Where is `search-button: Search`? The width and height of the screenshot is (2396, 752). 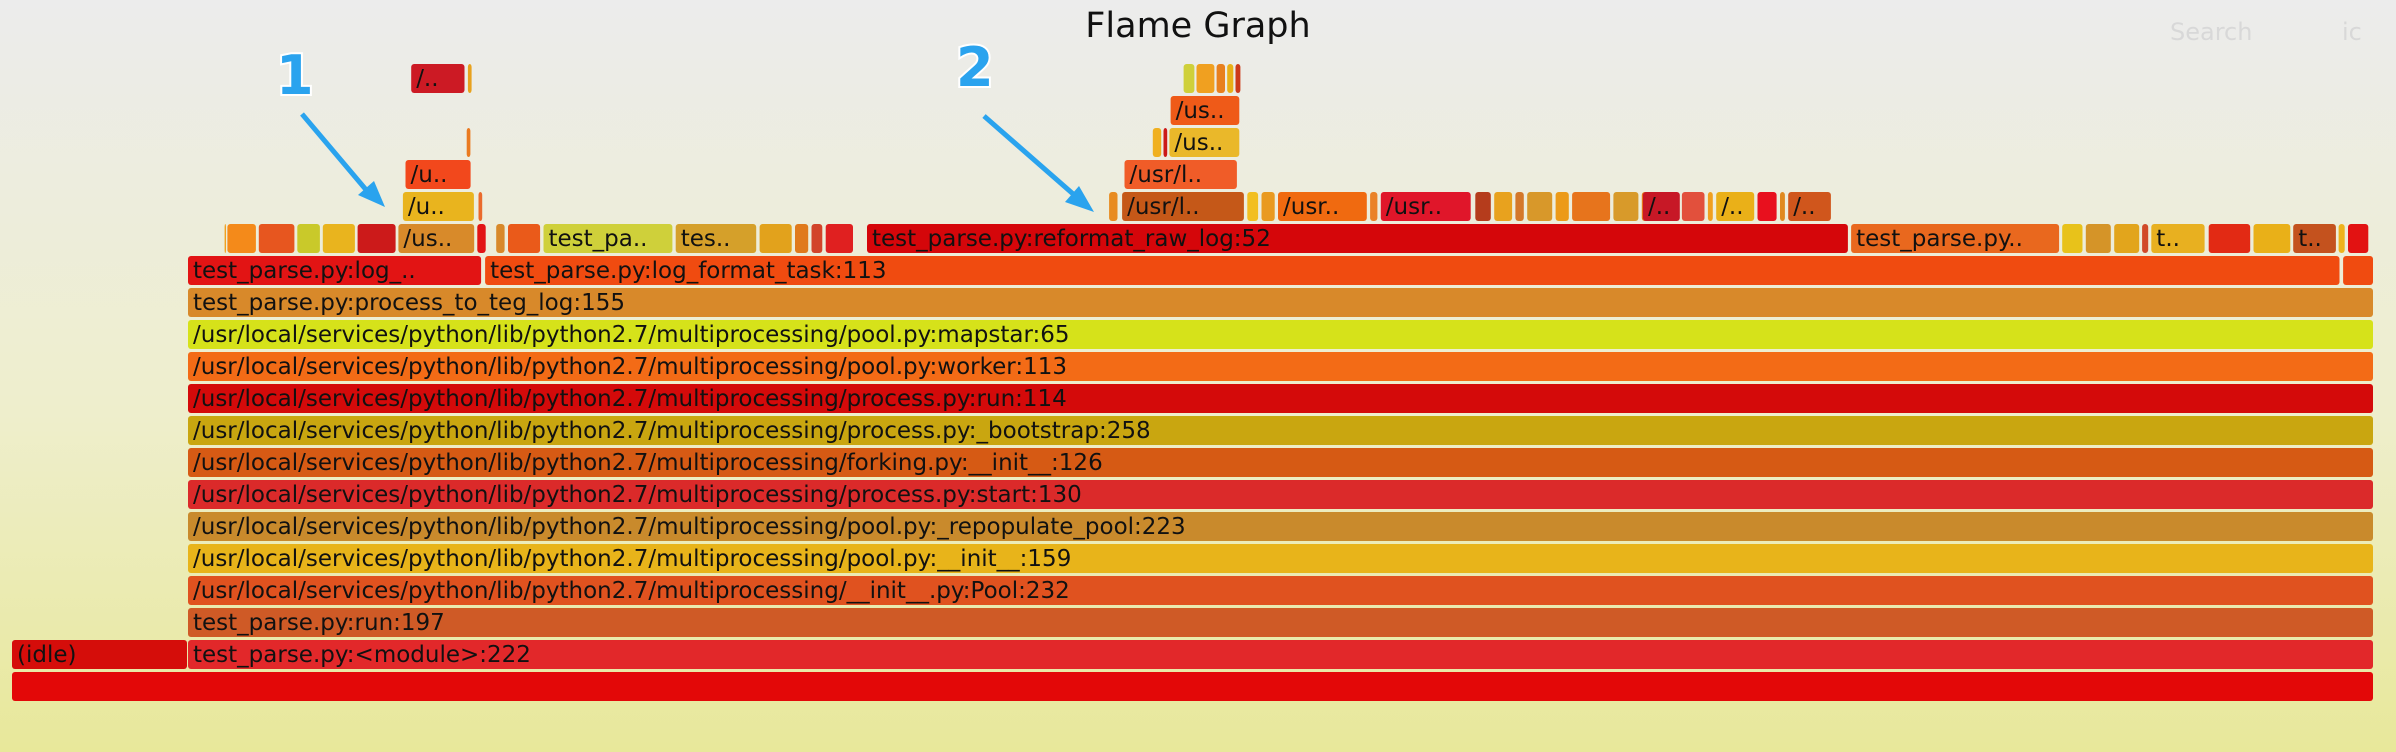
search-button: Search is located at coordinates (2211, 32).